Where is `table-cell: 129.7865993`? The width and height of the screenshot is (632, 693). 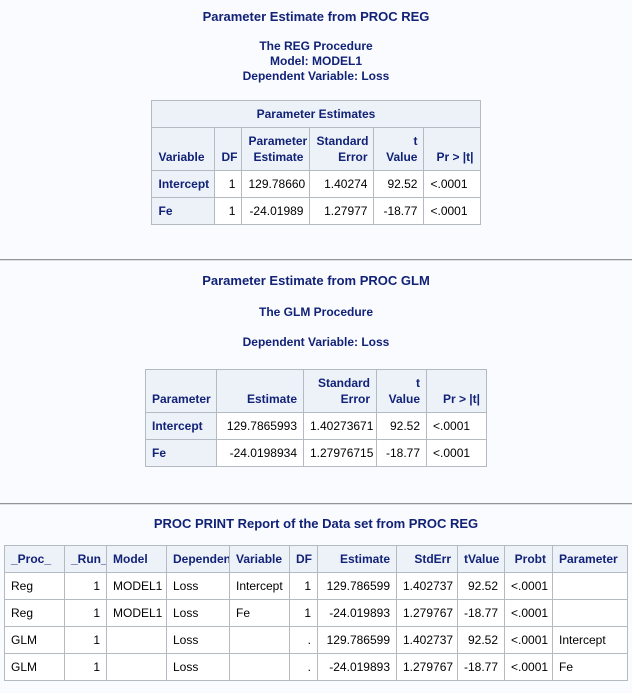 table-cell: 129.7865993 is located at coordinates (260, 426).